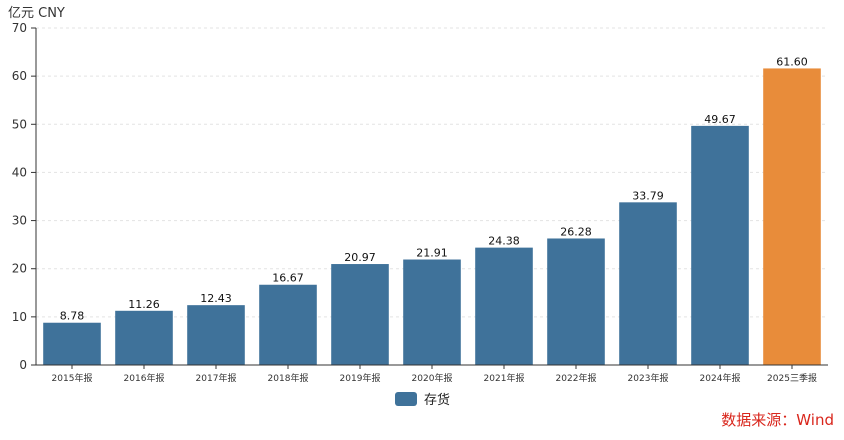  What do you see at coordinates (432, 378) in the screenshot?
I see `x-tick-label: 2020年报` at bounding box center [432, 378].